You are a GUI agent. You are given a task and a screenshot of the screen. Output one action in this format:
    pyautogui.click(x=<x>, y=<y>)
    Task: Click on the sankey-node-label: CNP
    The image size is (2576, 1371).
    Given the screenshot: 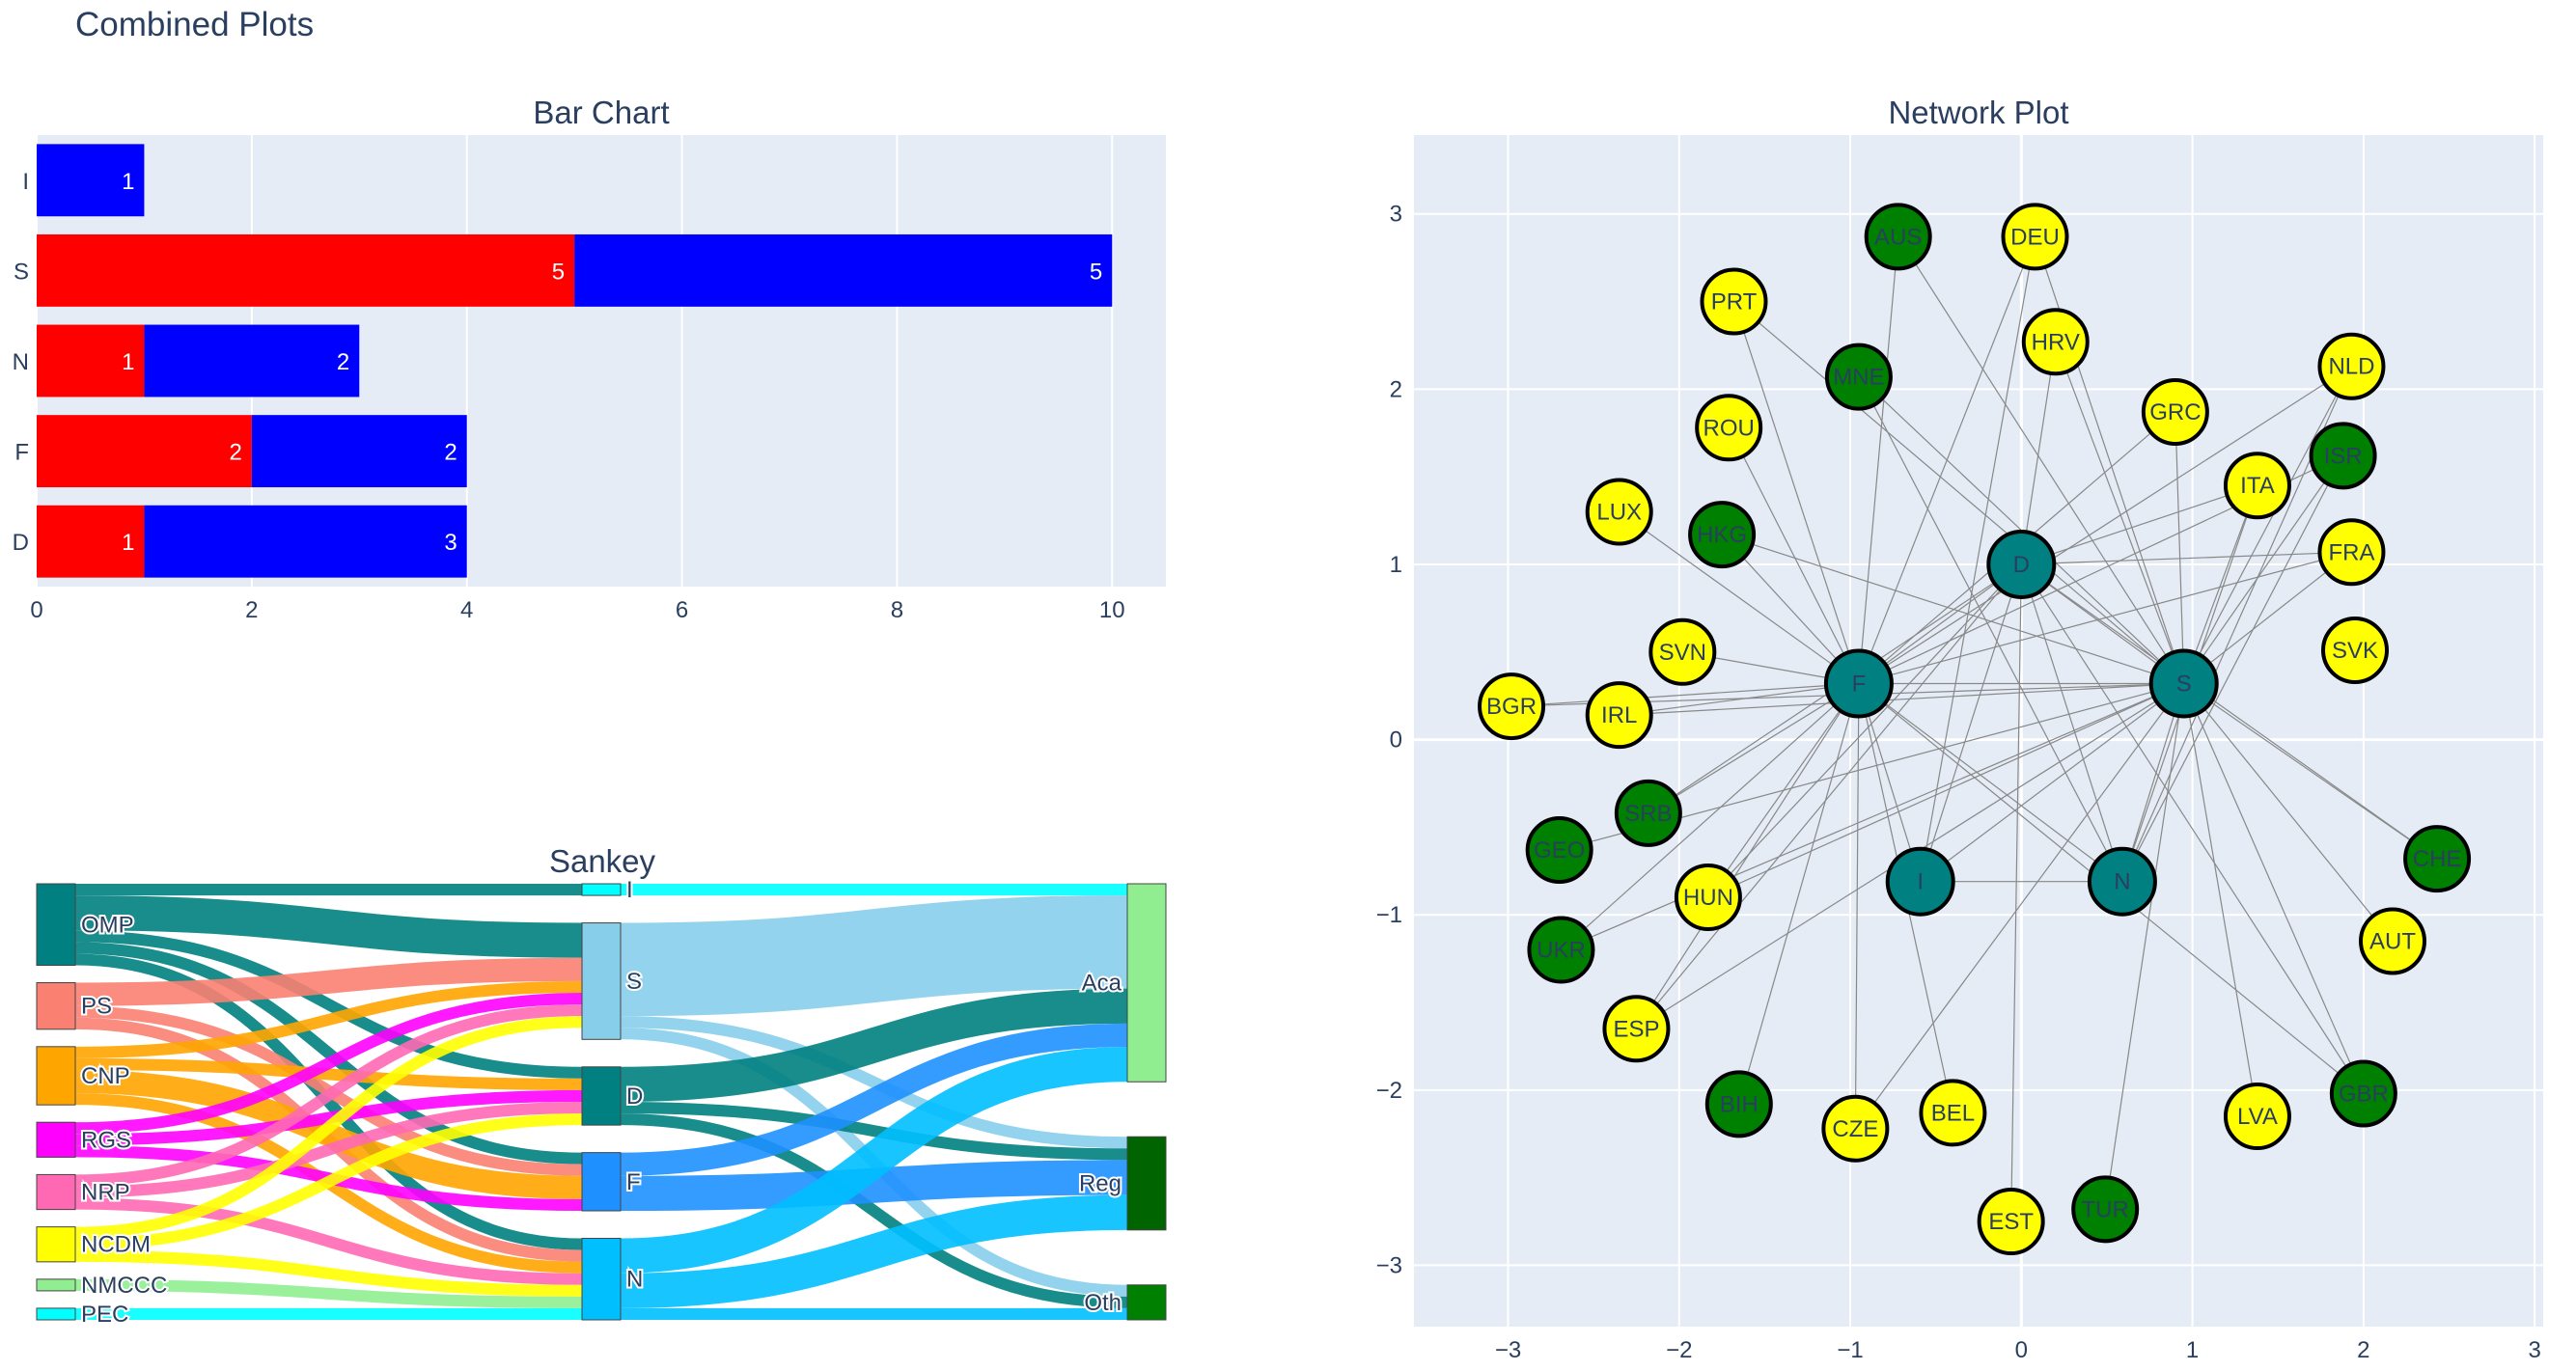 What is the action you would take?
    pyautogui.click(x=105, y=1076)
    